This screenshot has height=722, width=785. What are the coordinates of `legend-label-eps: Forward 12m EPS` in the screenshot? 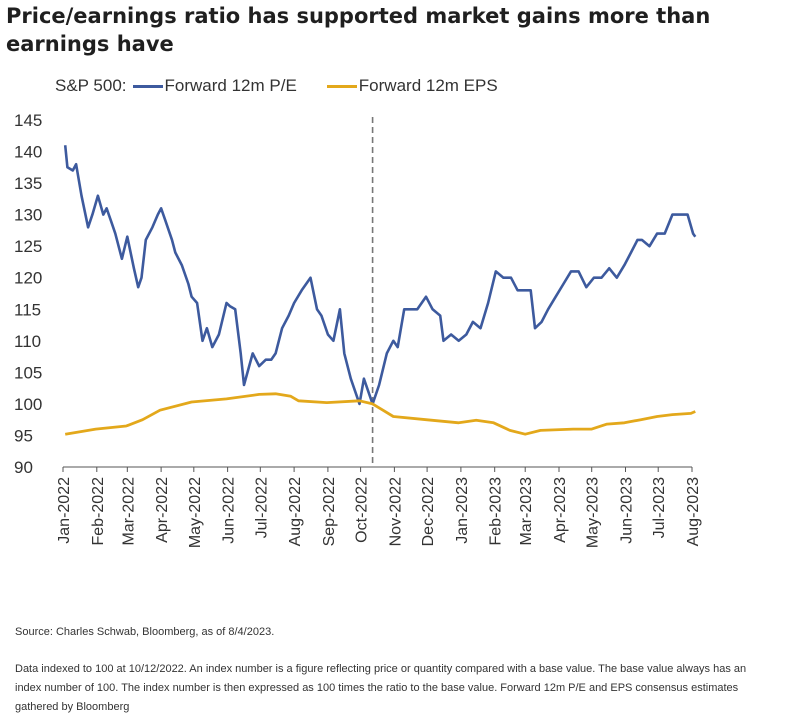 It's located at (428, 85).